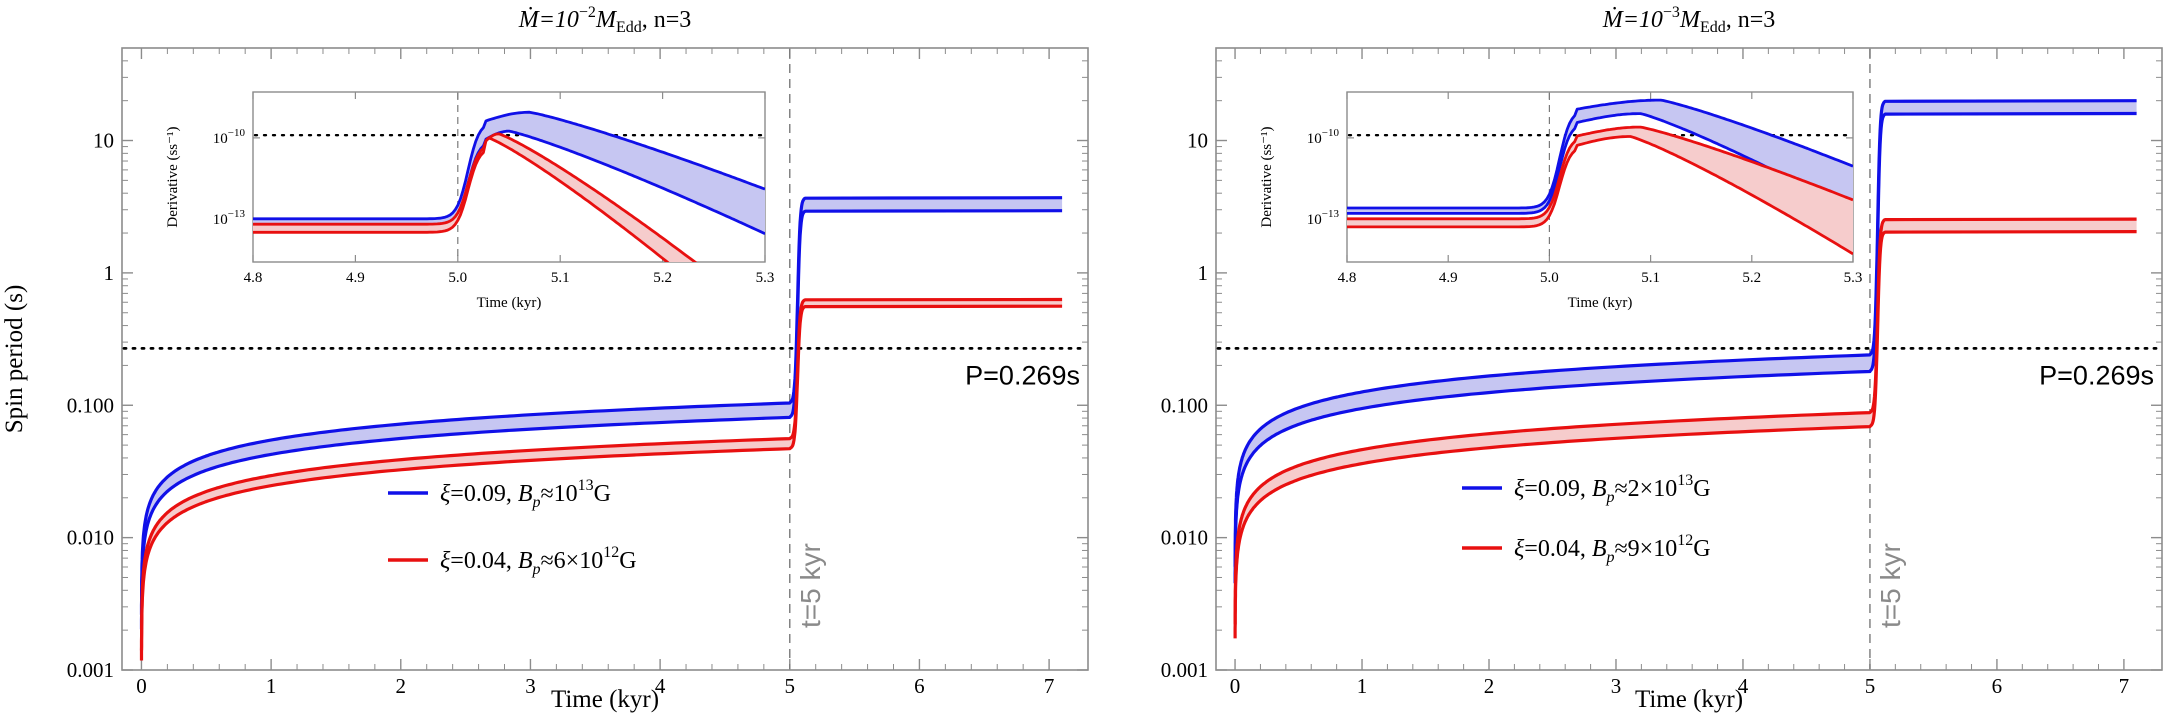  I want to click on legend-entry-1: ξ=0.09, Bp≈1013G, so click(499, 494).